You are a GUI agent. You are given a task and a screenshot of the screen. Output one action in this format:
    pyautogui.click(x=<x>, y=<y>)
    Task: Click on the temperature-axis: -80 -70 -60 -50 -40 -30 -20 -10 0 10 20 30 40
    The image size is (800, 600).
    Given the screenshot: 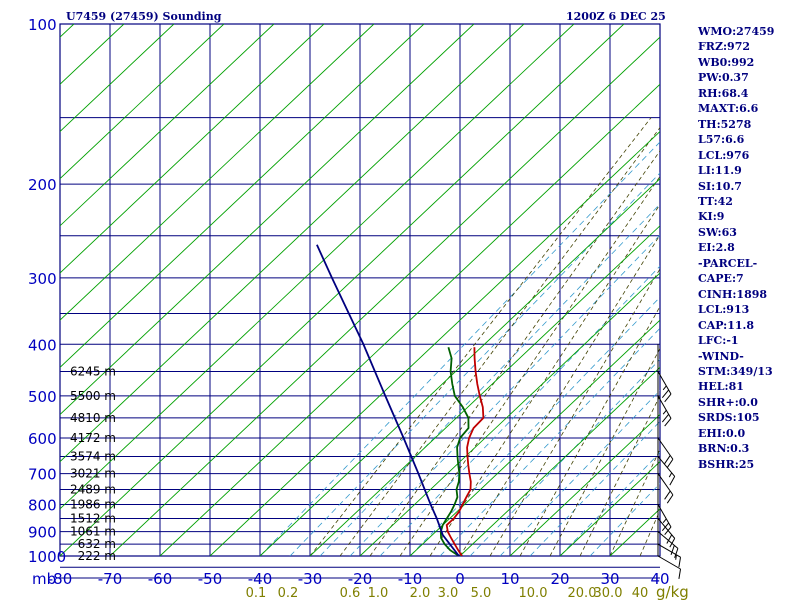 What is the action you would take?
    pyautogui.click(x=359, y=579)
    